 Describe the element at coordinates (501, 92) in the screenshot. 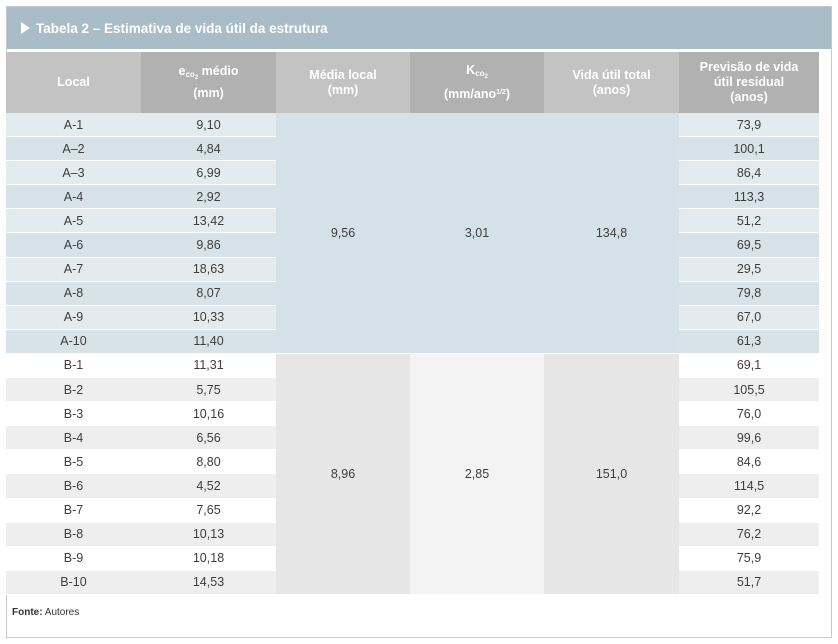

I see `header-k-unit-sup: 1/2` at that location.